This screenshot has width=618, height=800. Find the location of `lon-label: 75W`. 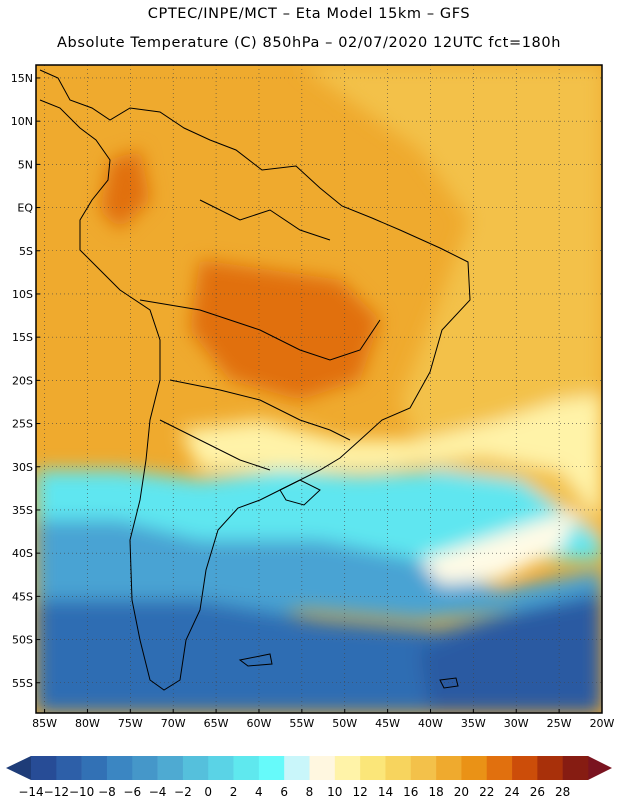

lon-label: 75W is located at coordinates (130, 723).